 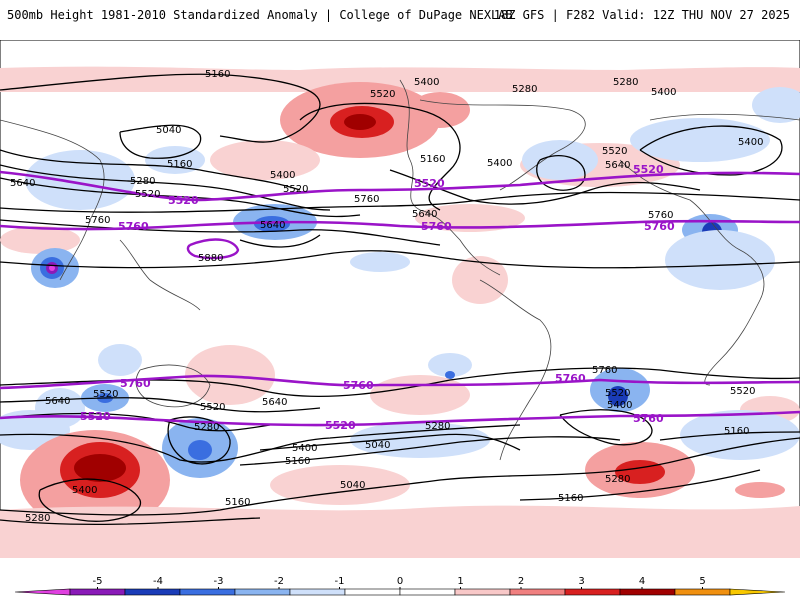 What do you see at coordinates (702, 581) in the screenshot?
I see `colorbar-tick-label: 5` at bounding box center [702, 581].